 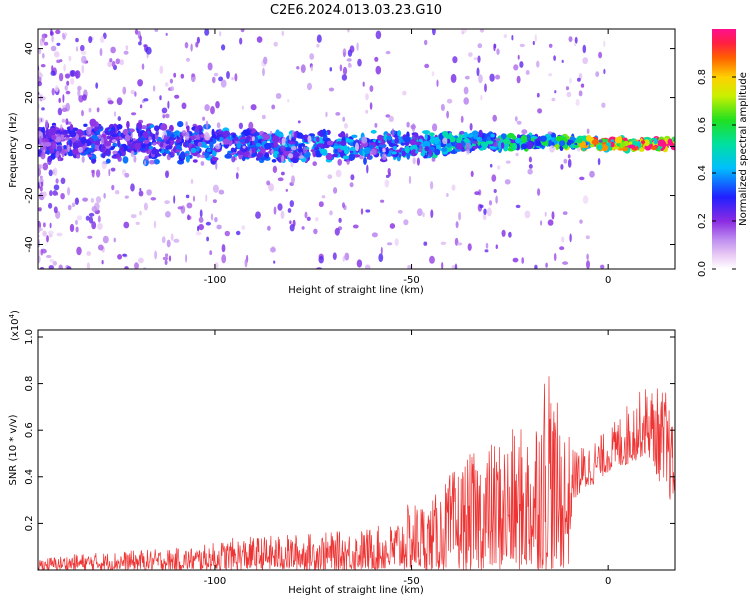 I want to click on snr-ylabel: SNR (10 * v/v), so click(x=13, y=449).